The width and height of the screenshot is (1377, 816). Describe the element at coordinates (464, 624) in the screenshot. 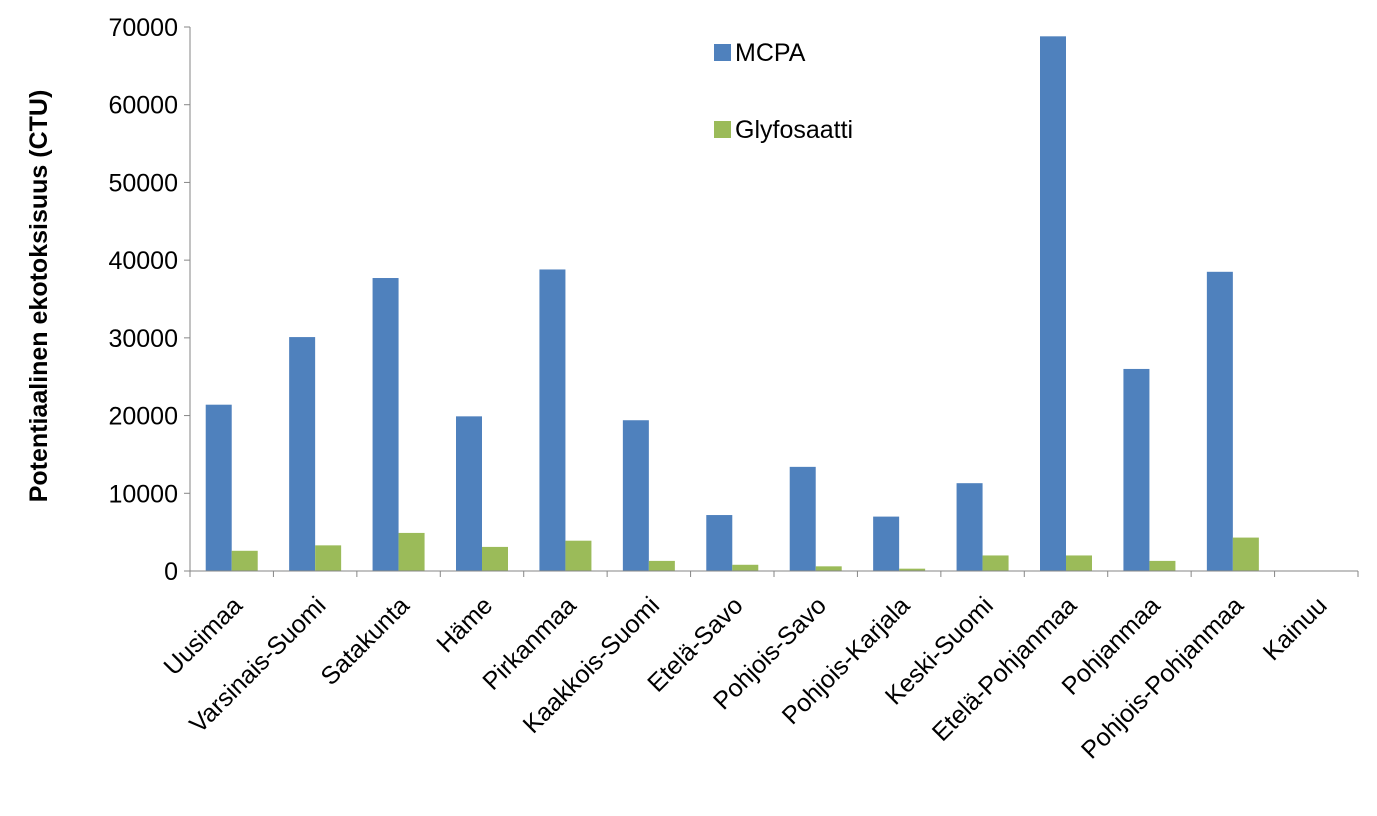

I see `x-category-label: Häme` at that location.